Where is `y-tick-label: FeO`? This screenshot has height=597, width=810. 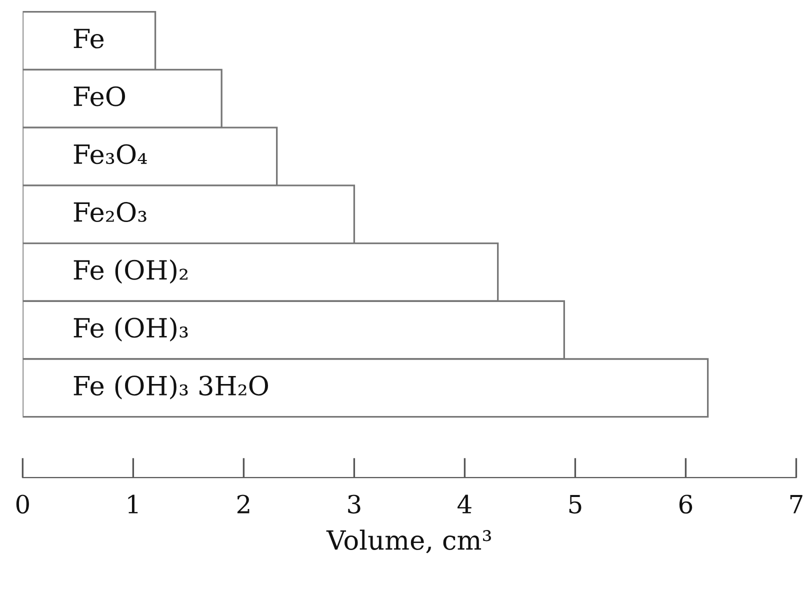
y-tick-label: FeO is located at coordinates (100, 96).